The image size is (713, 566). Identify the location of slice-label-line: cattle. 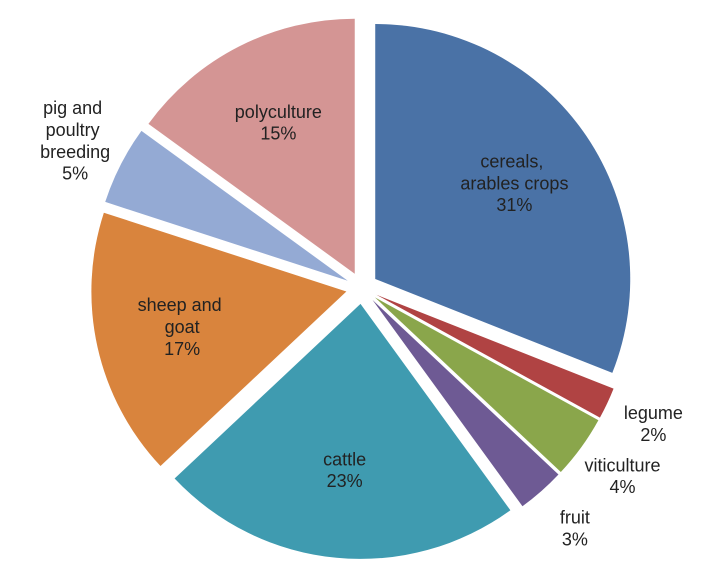
(344, 459).